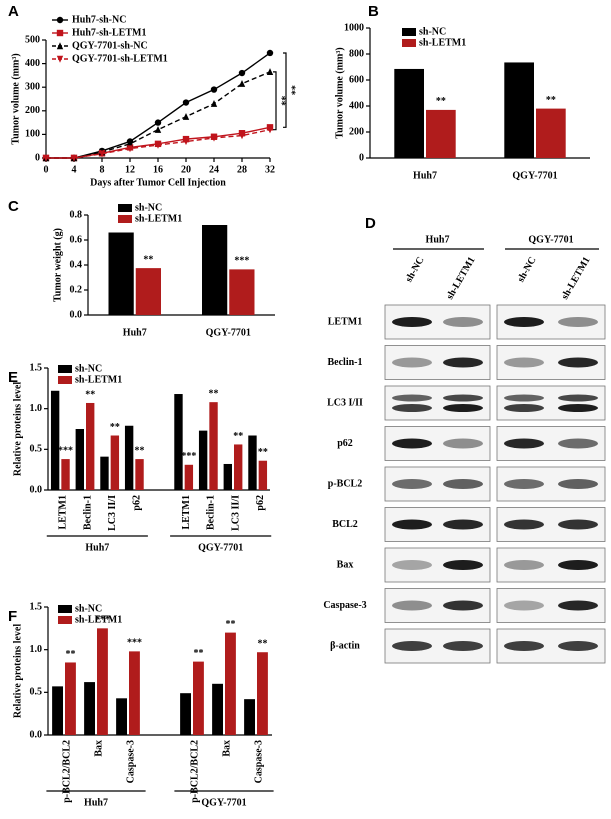 The width and height of the screenshot is (611, 819). Describe the element at coordinates (345, 321) in the screenshot. I see `protein-label: LETM1` at that location.